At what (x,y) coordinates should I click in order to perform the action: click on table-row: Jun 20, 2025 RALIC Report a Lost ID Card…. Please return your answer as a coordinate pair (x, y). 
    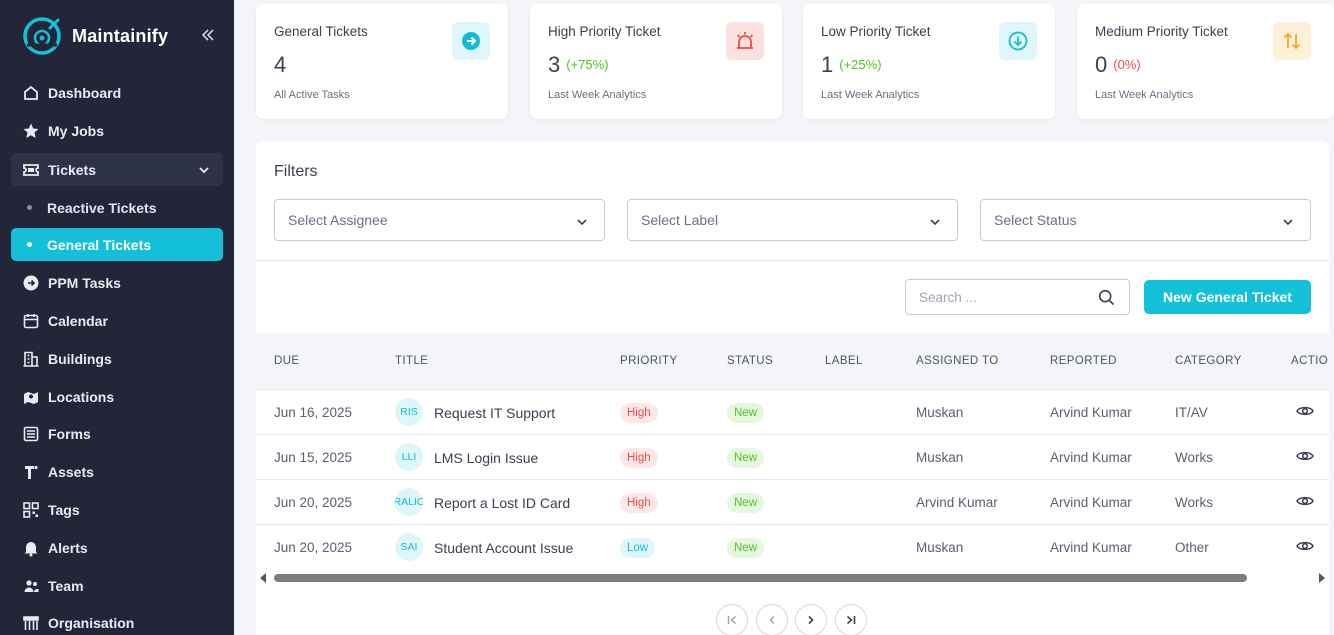
    Looking at the image, I should click on (792, 502).